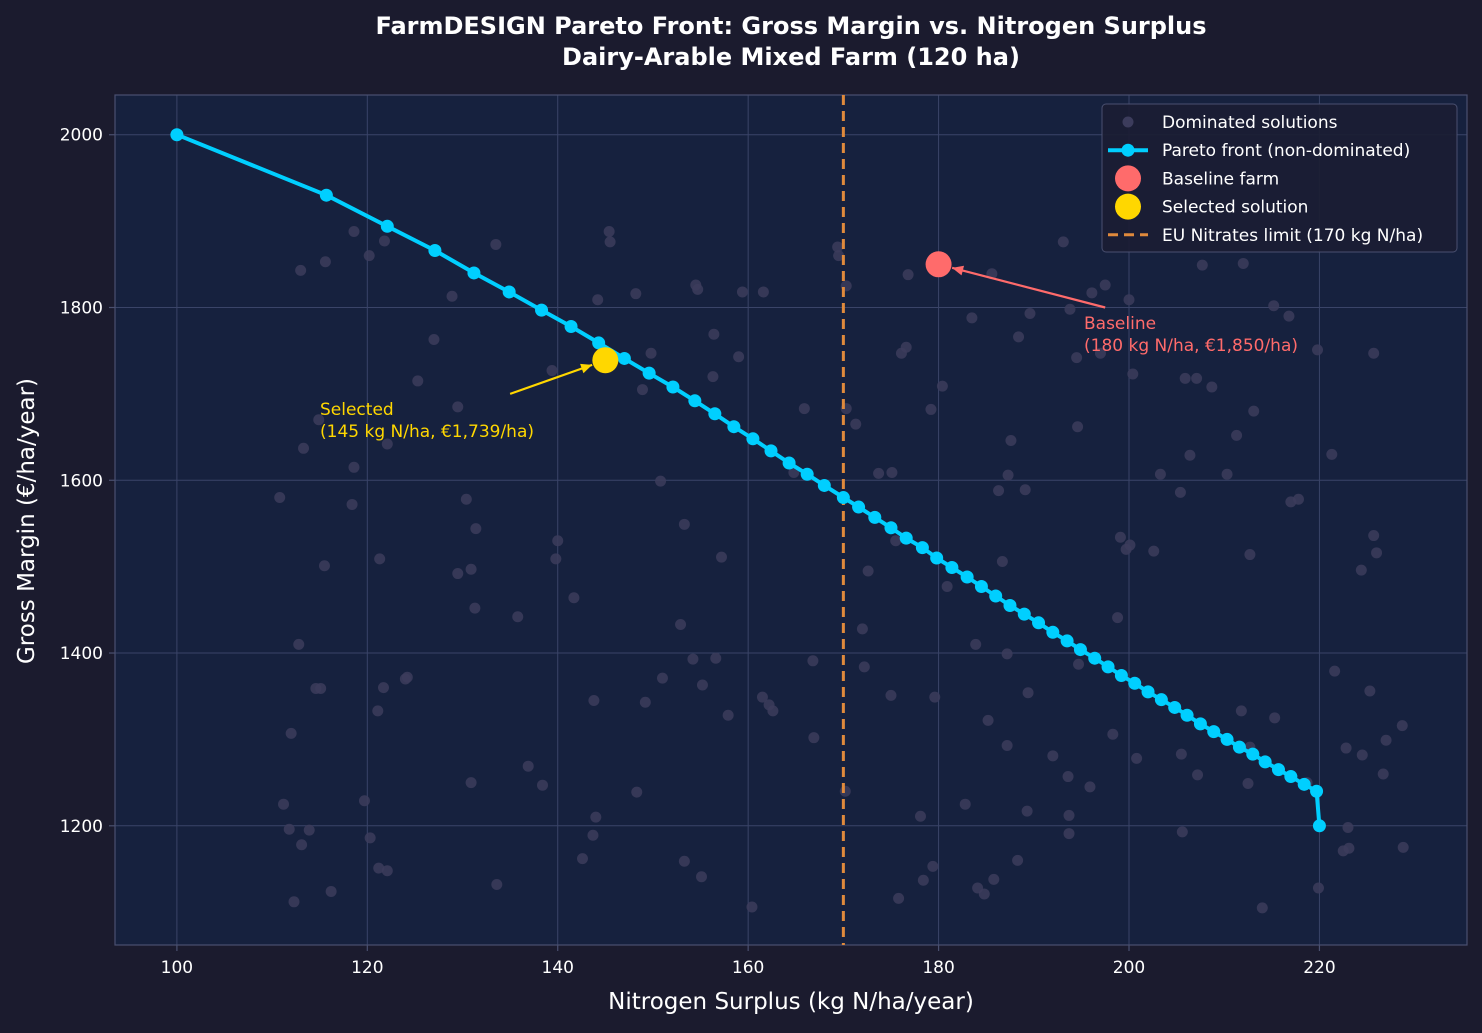  I want to click on x-axis-label: Nitrogen Surplus (kg N/ha/year), so click(791, 1002).